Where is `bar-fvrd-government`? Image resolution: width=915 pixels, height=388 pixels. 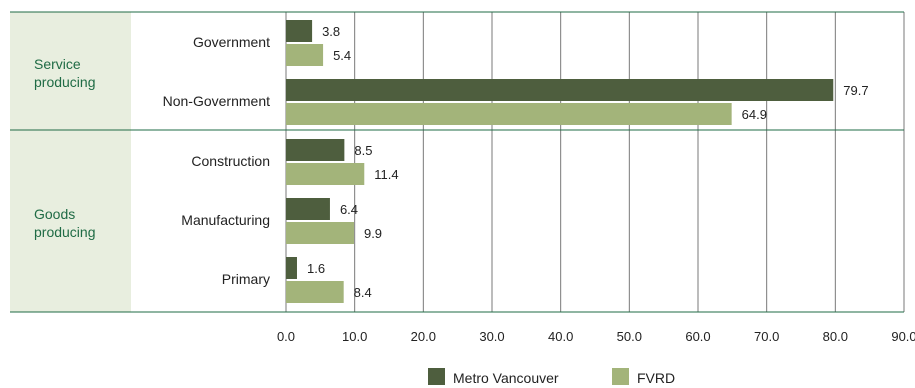
bar-fvrd-government is located at coordinates (305, 55).